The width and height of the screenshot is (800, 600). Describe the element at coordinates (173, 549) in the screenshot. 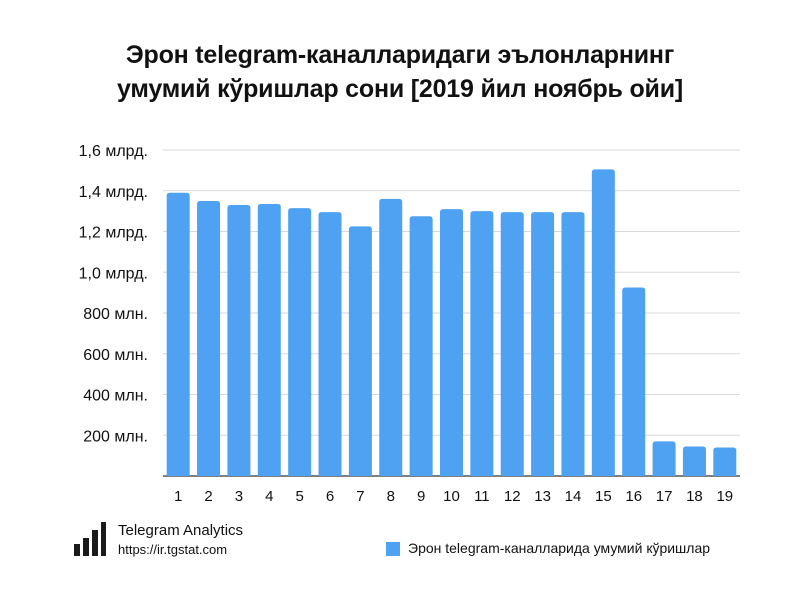

I see `brand-url: https://ir.tgstat.com` at that location.